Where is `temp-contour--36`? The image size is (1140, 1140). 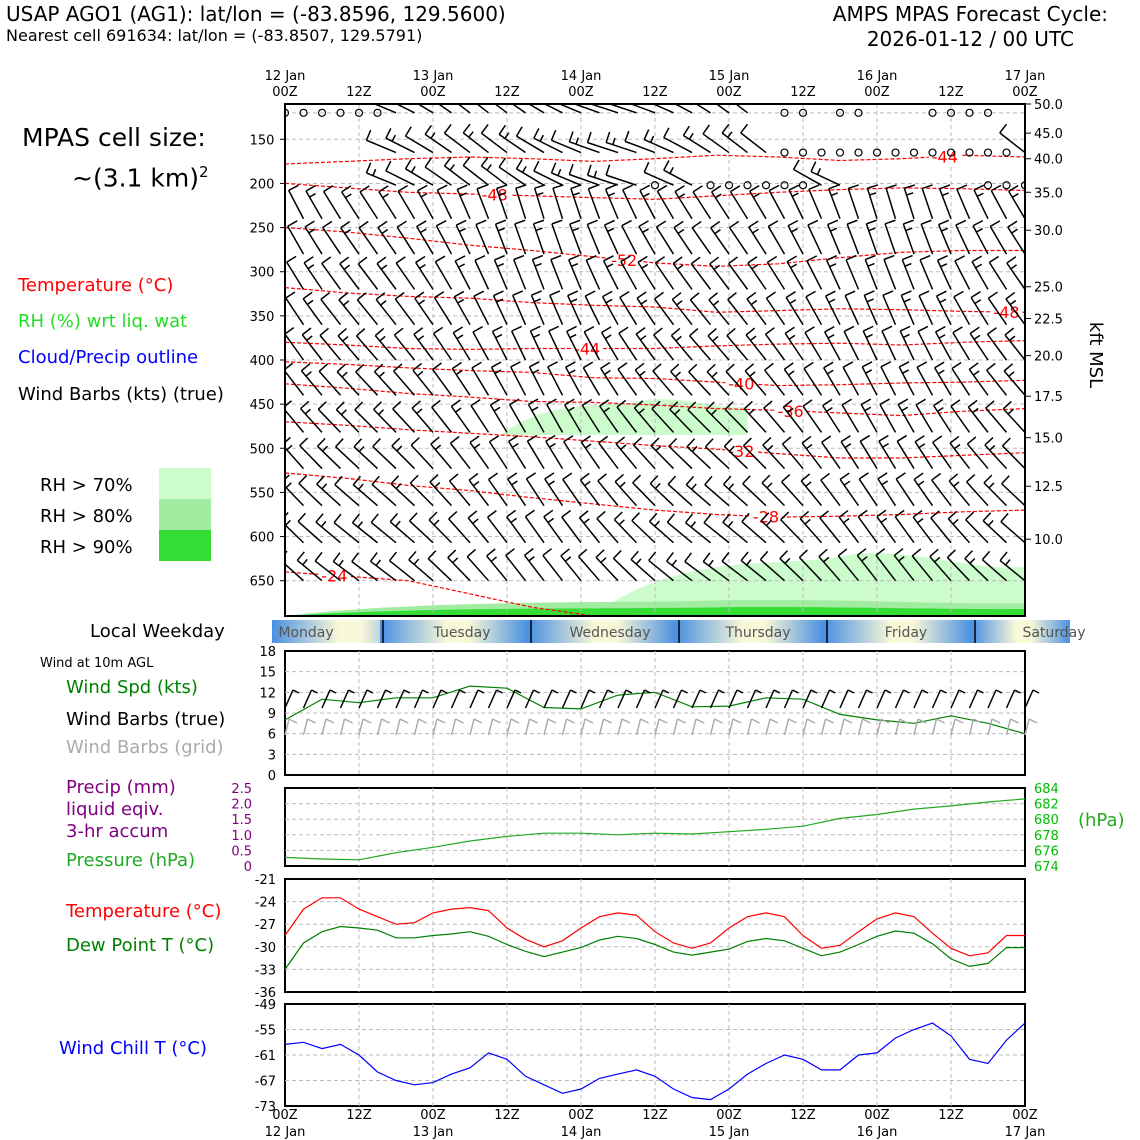 temp-contour--36 is located at coordinates (655, 400).